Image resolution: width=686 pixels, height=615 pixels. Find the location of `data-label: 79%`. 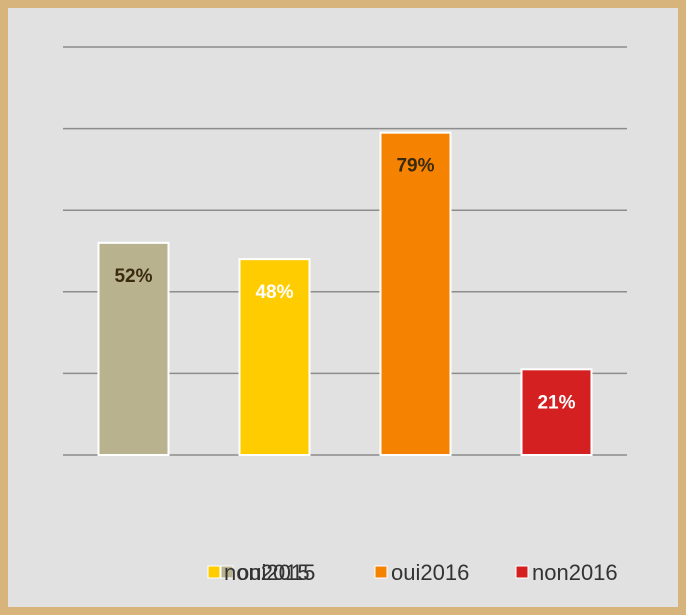

data-label: 79% is located at coordinates (415, 166).